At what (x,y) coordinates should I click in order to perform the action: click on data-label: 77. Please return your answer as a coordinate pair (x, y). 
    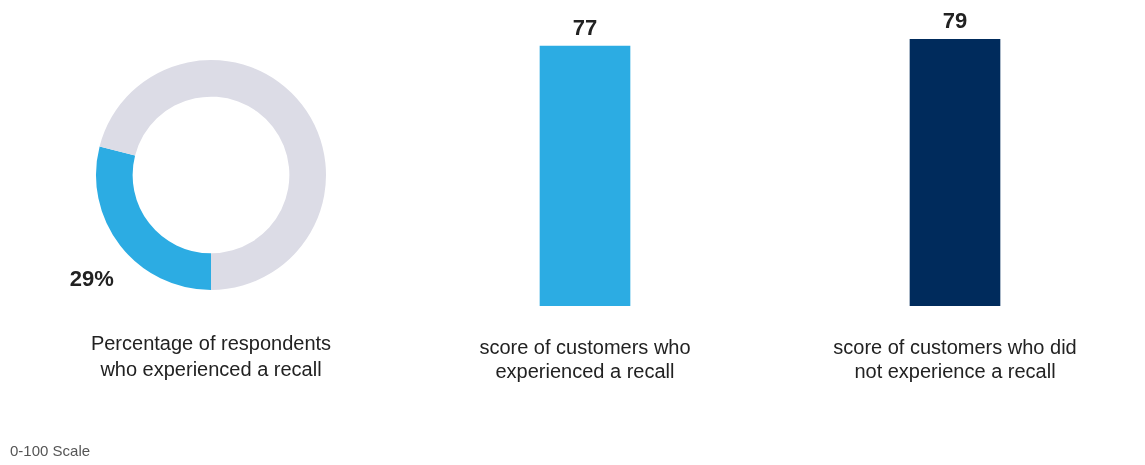
    Looking at the image, I should click on (585, 28).